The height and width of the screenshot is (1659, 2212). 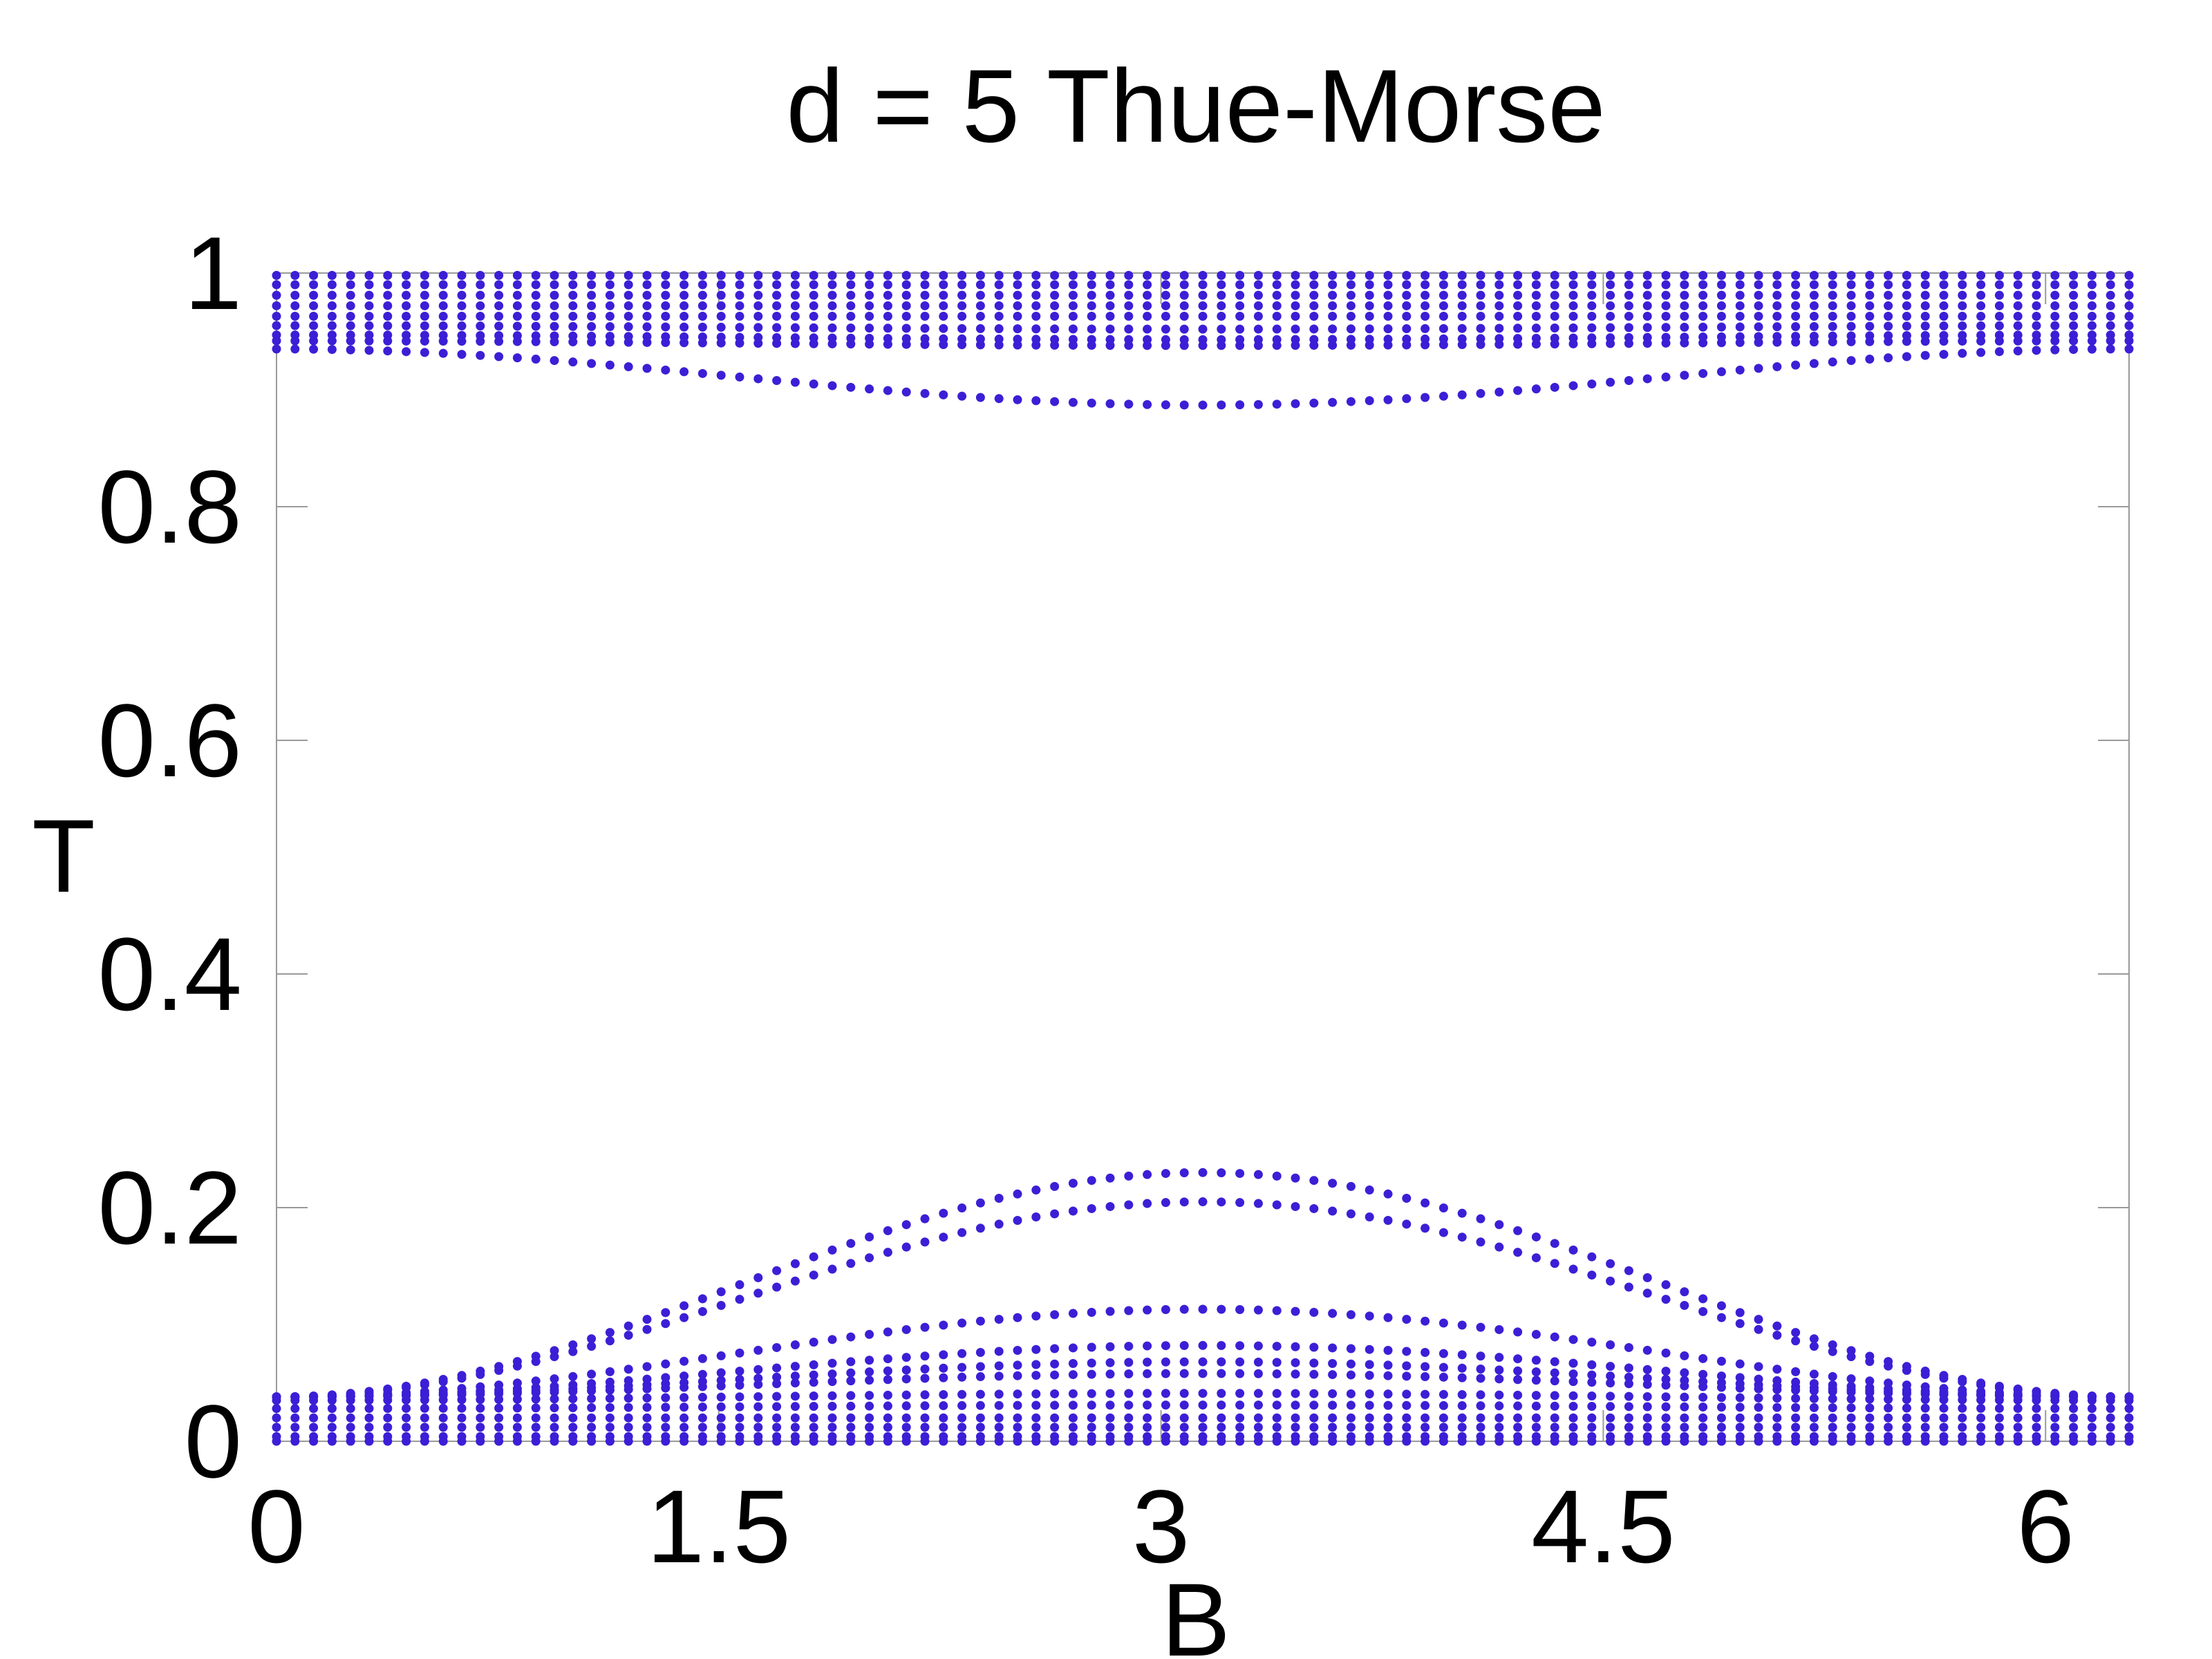 What do you see at coordinates (276, 1526) in the screenshot?
I see `x-tick-label: 0` at bounding box center [276, 1526].